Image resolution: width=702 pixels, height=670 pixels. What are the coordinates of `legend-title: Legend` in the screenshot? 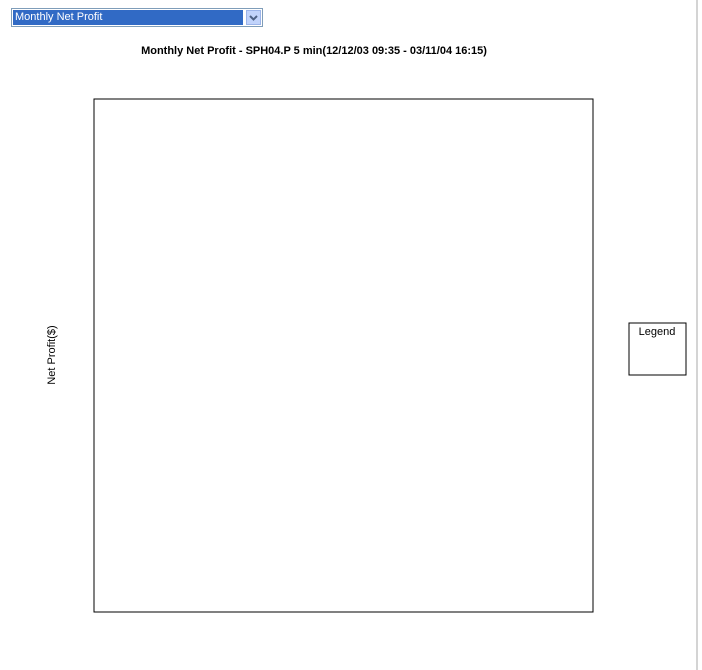 It's located at (657, 332).